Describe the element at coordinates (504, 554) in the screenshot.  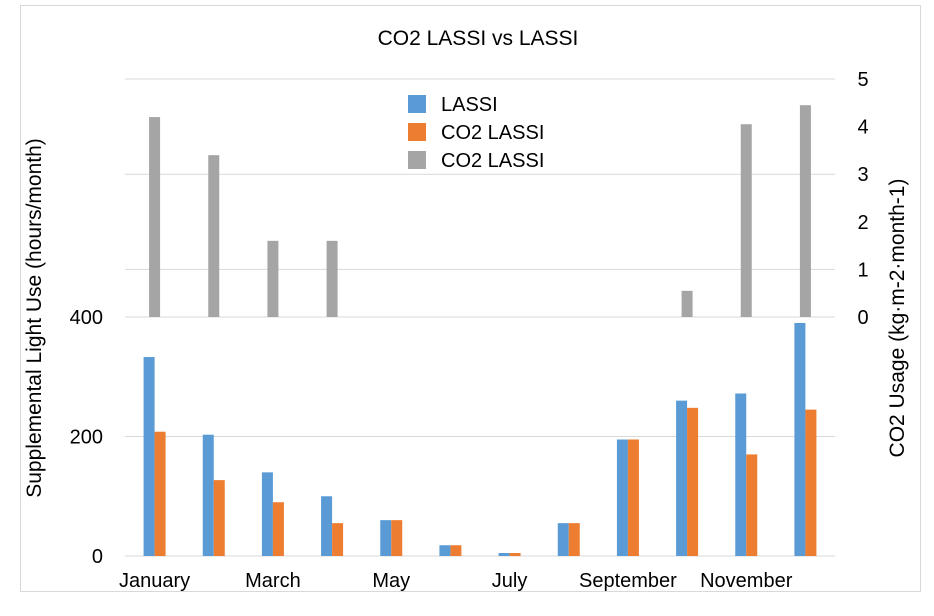
I see `bar-lassi-july` at that location.